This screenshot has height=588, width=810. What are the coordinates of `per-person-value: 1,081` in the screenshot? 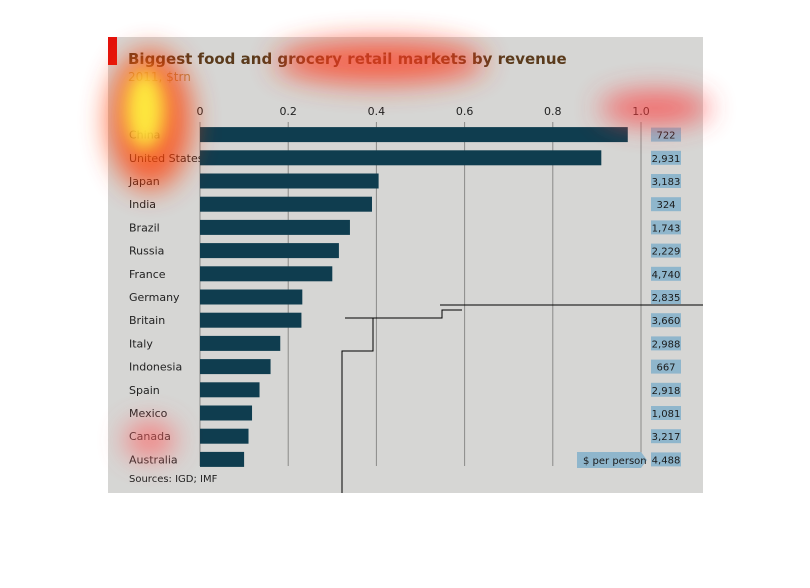 It's located at (666, 414).